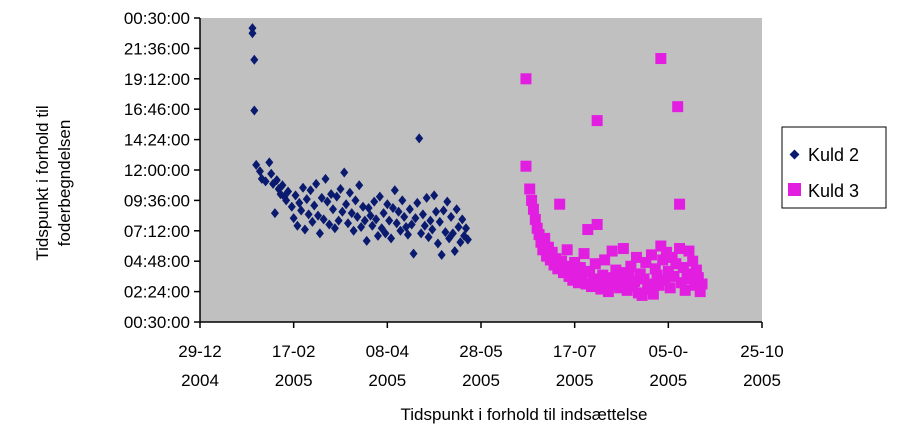  What do you see at coordinates (668, 351) in the screenshot?
I see `x-tick-label: 05-0-` at bounding box center [668, 351].